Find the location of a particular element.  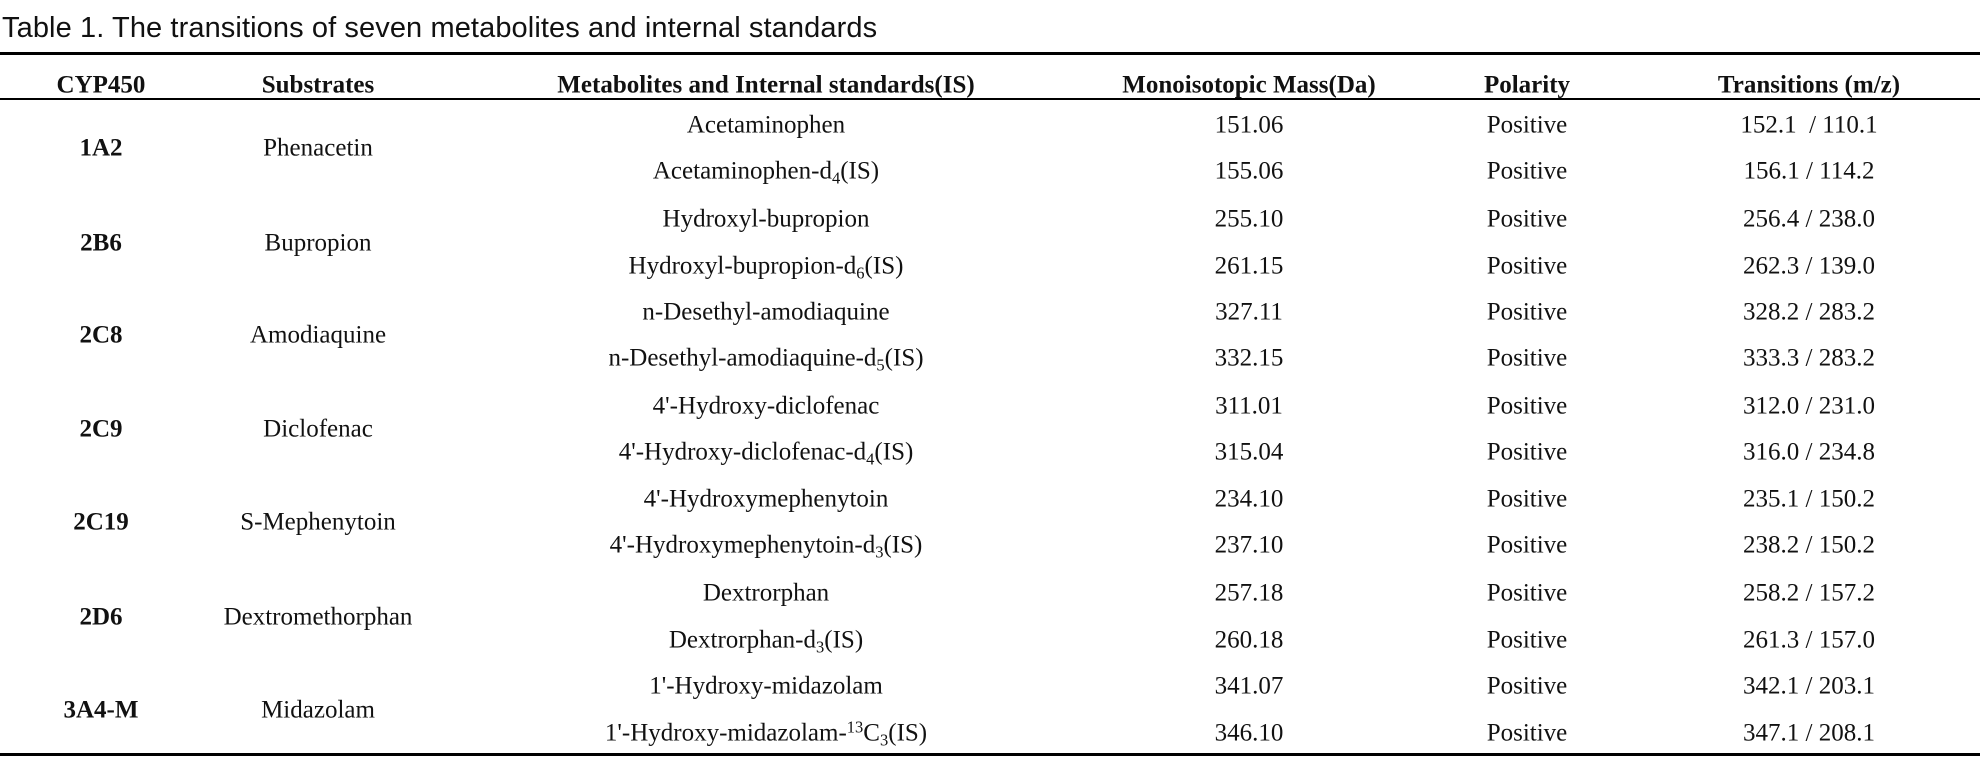

metabolite-cell: 4'-Hydroxy-diclofenac-d4(IS) is located at coordinates (766, 453).